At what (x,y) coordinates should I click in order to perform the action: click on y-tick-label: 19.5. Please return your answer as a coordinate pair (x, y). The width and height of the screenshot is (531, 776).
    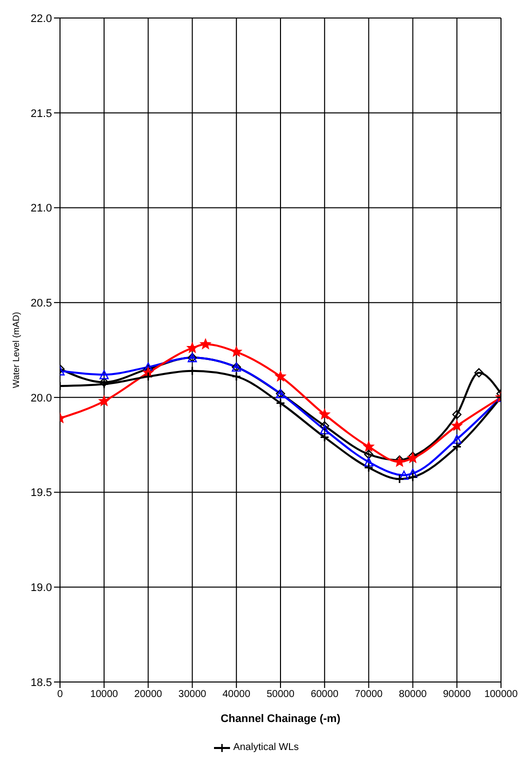
    Looking at the image, I should click on (41, 493).